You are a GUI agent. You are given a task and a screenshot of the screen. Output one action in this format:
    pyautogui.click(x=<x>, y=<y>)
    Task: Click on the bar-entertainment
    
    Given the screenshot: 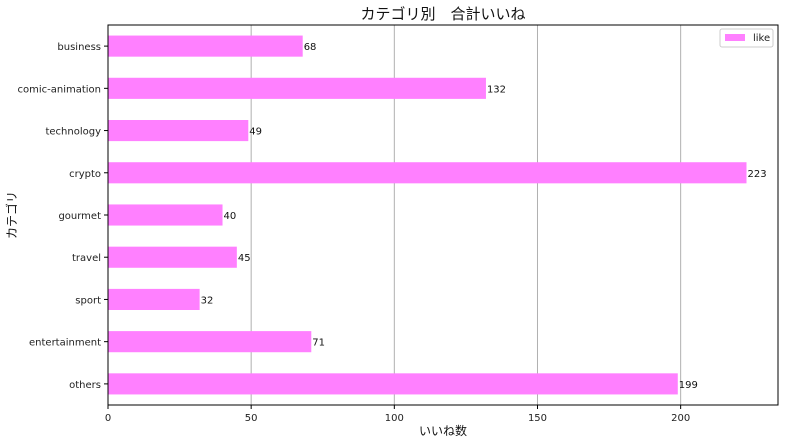 What is the action you would take?
    pyautogui.click(x=210, y=342)
    